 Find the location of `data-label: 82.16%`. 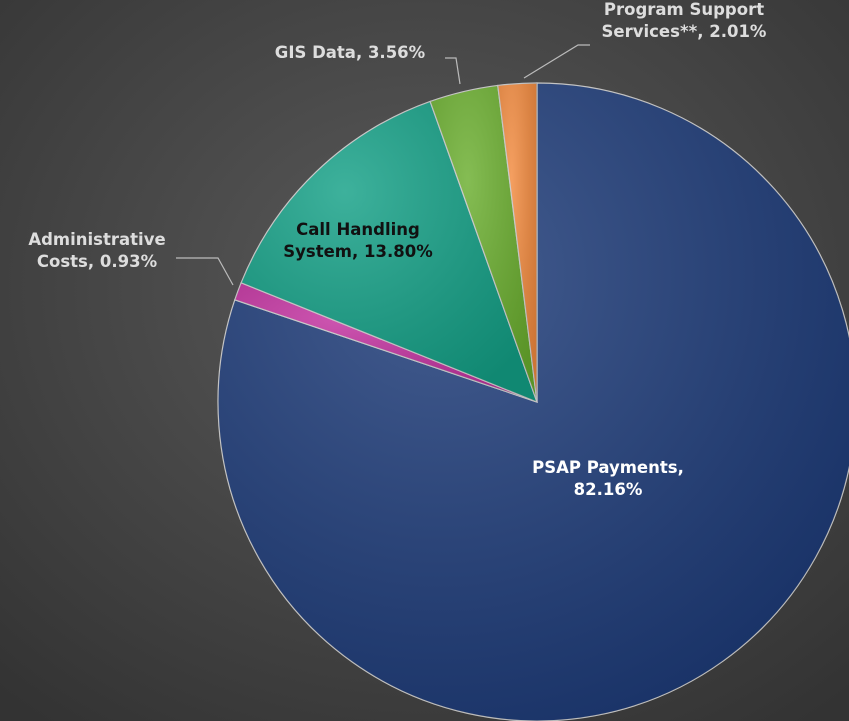

data-label: 82.16% is located at coordinates (608, 489).